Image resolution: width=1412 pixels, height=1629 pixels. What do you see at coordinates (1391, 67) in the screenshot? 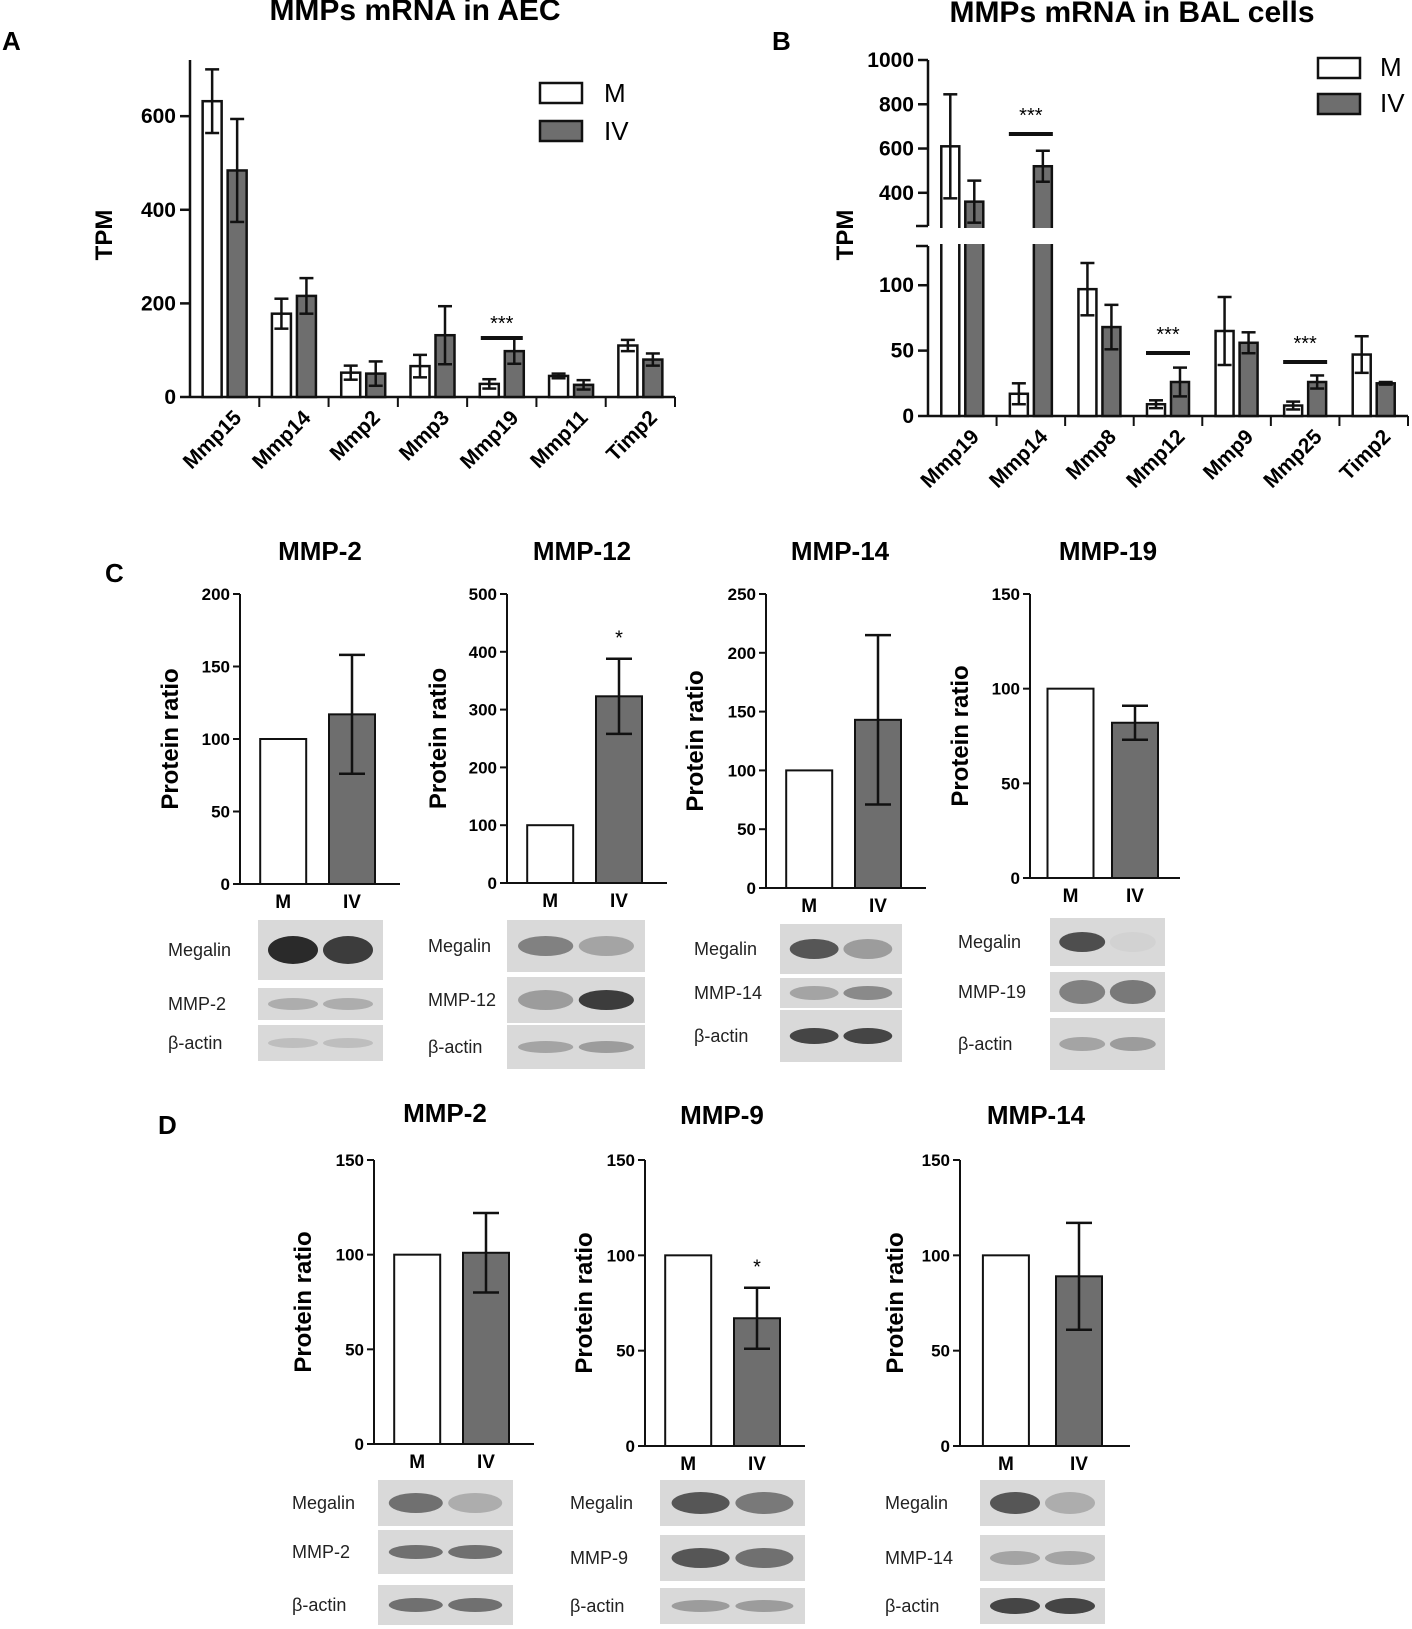
I see `legend-b-m-label: M` at bounding box center [1391, 67].